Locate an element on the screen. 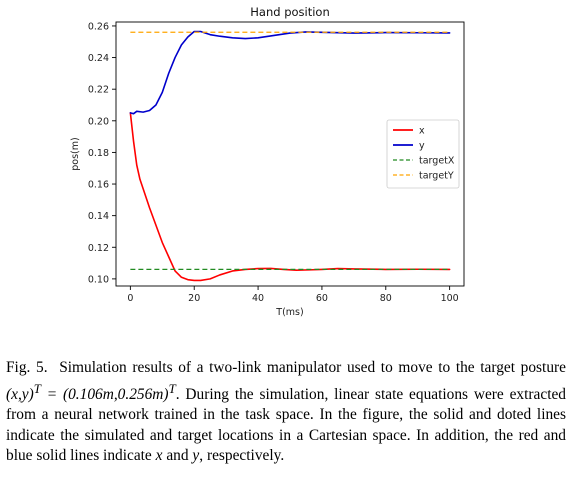  x-tick-label: 100 is located at coordinates (450, 298).